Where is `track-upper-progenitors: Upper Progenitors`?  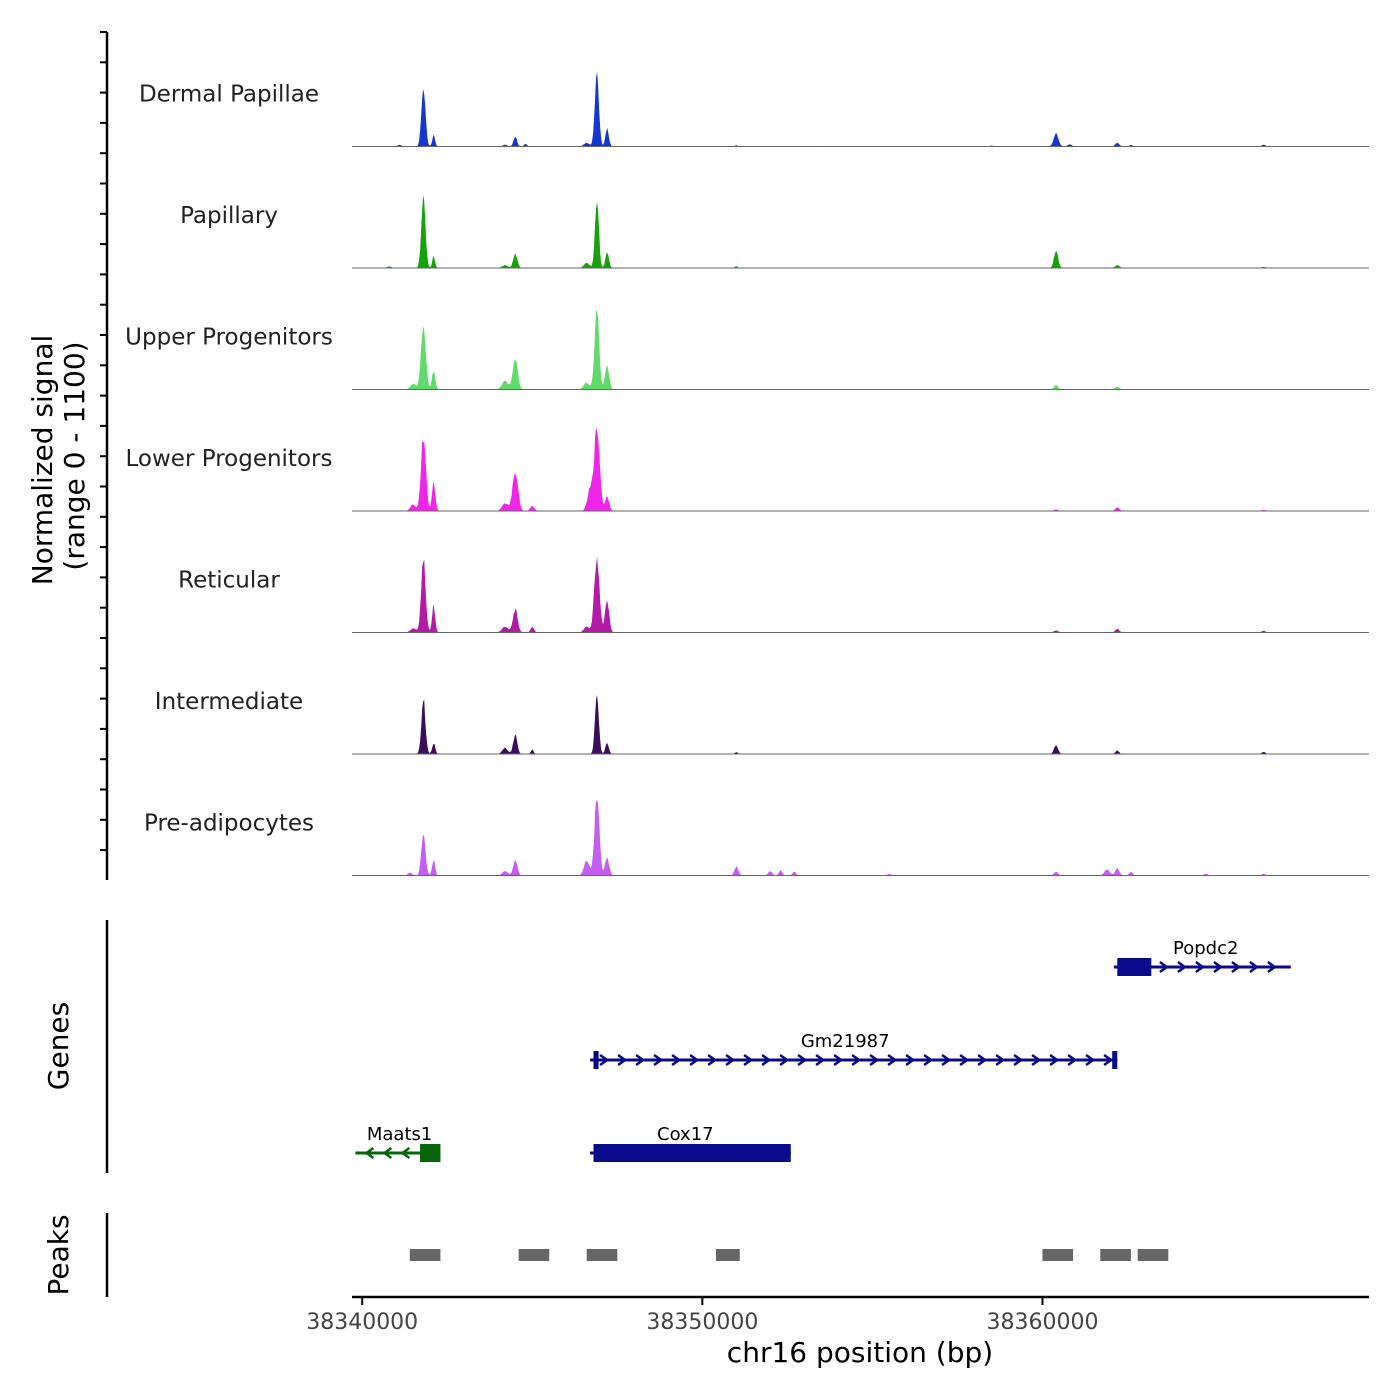 track-upper-progenitors: Upper Progenitors is located at coordinates (747, 350).